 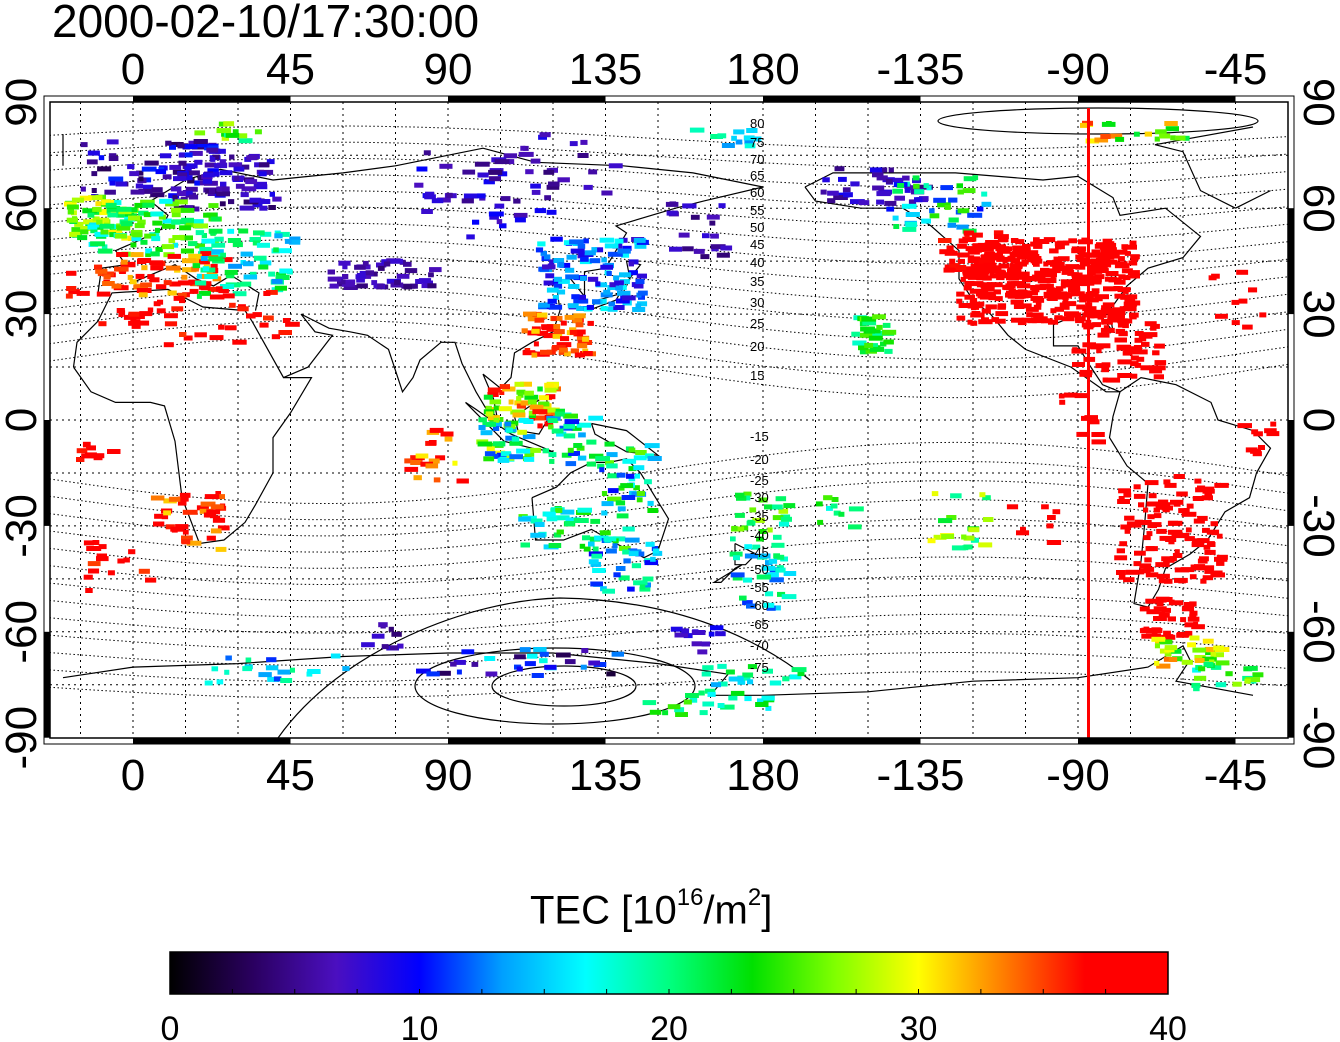 I want to click on south-pole-oval-outer, so click(x=555, y=686).